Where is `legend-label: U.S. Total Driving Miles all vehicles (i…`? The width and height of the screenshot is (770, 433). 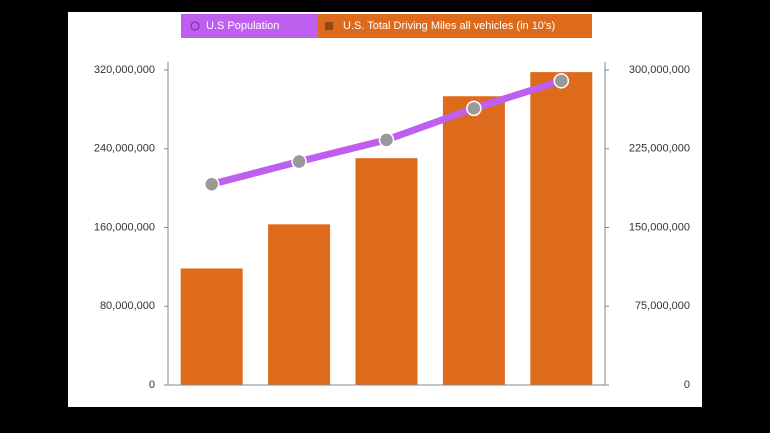 legend-label: U.S. Total Driving Miles all vehicles (i… is located at coordinates (449, 26).